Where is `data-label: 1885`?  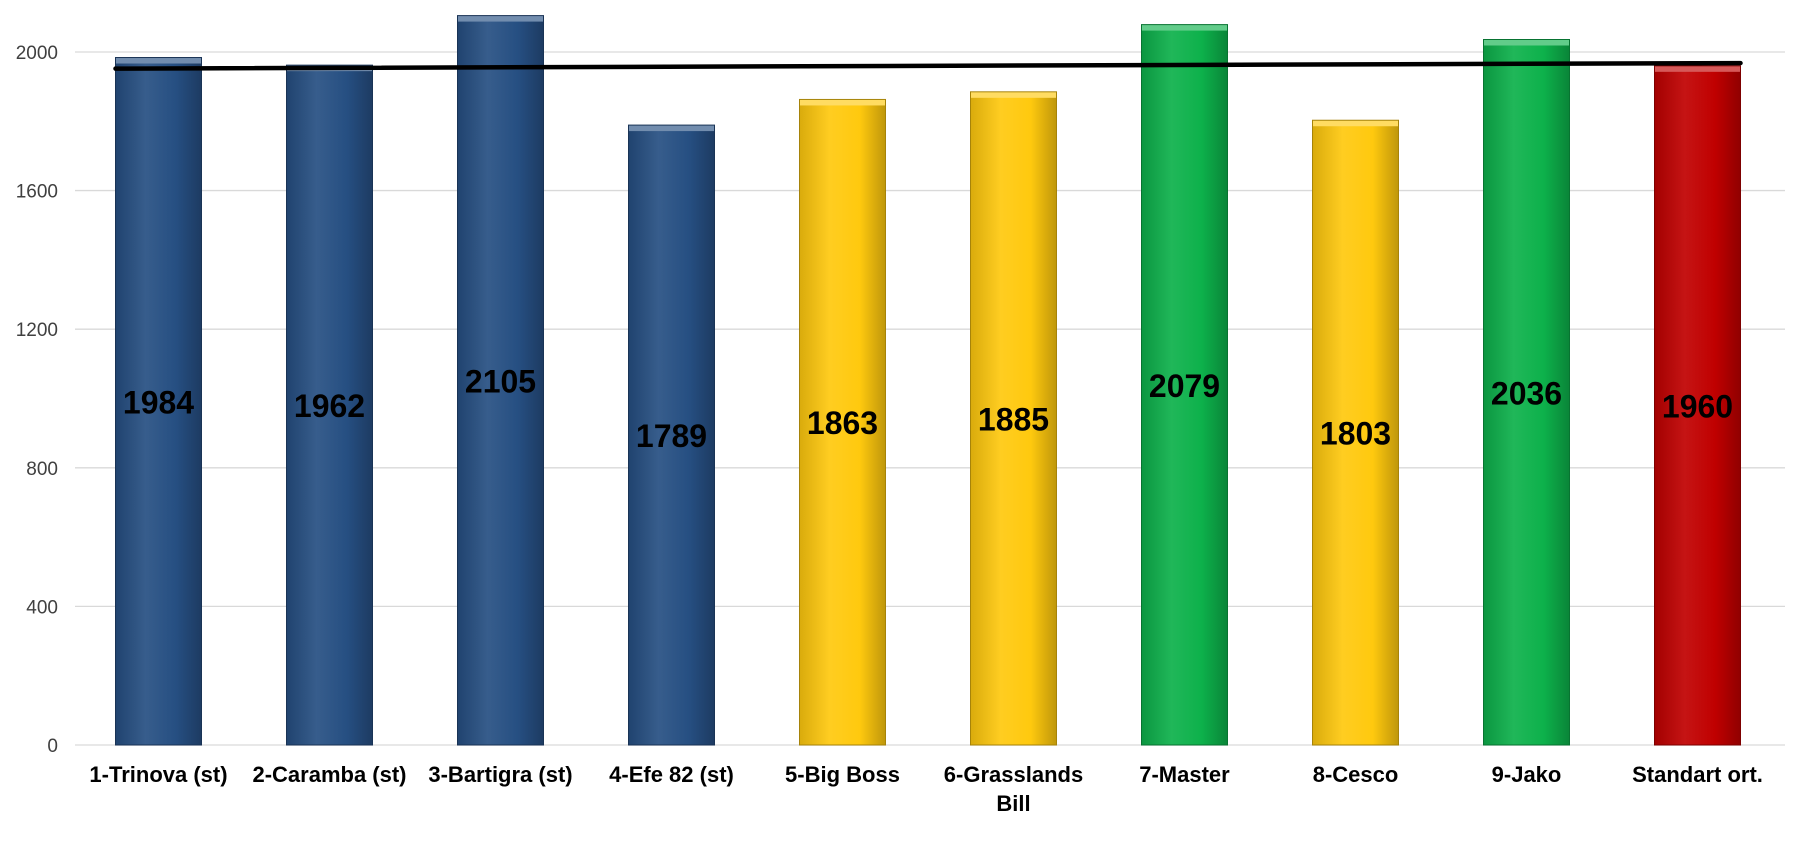 data-label: 1885 is located at coordinates (1013, 419).